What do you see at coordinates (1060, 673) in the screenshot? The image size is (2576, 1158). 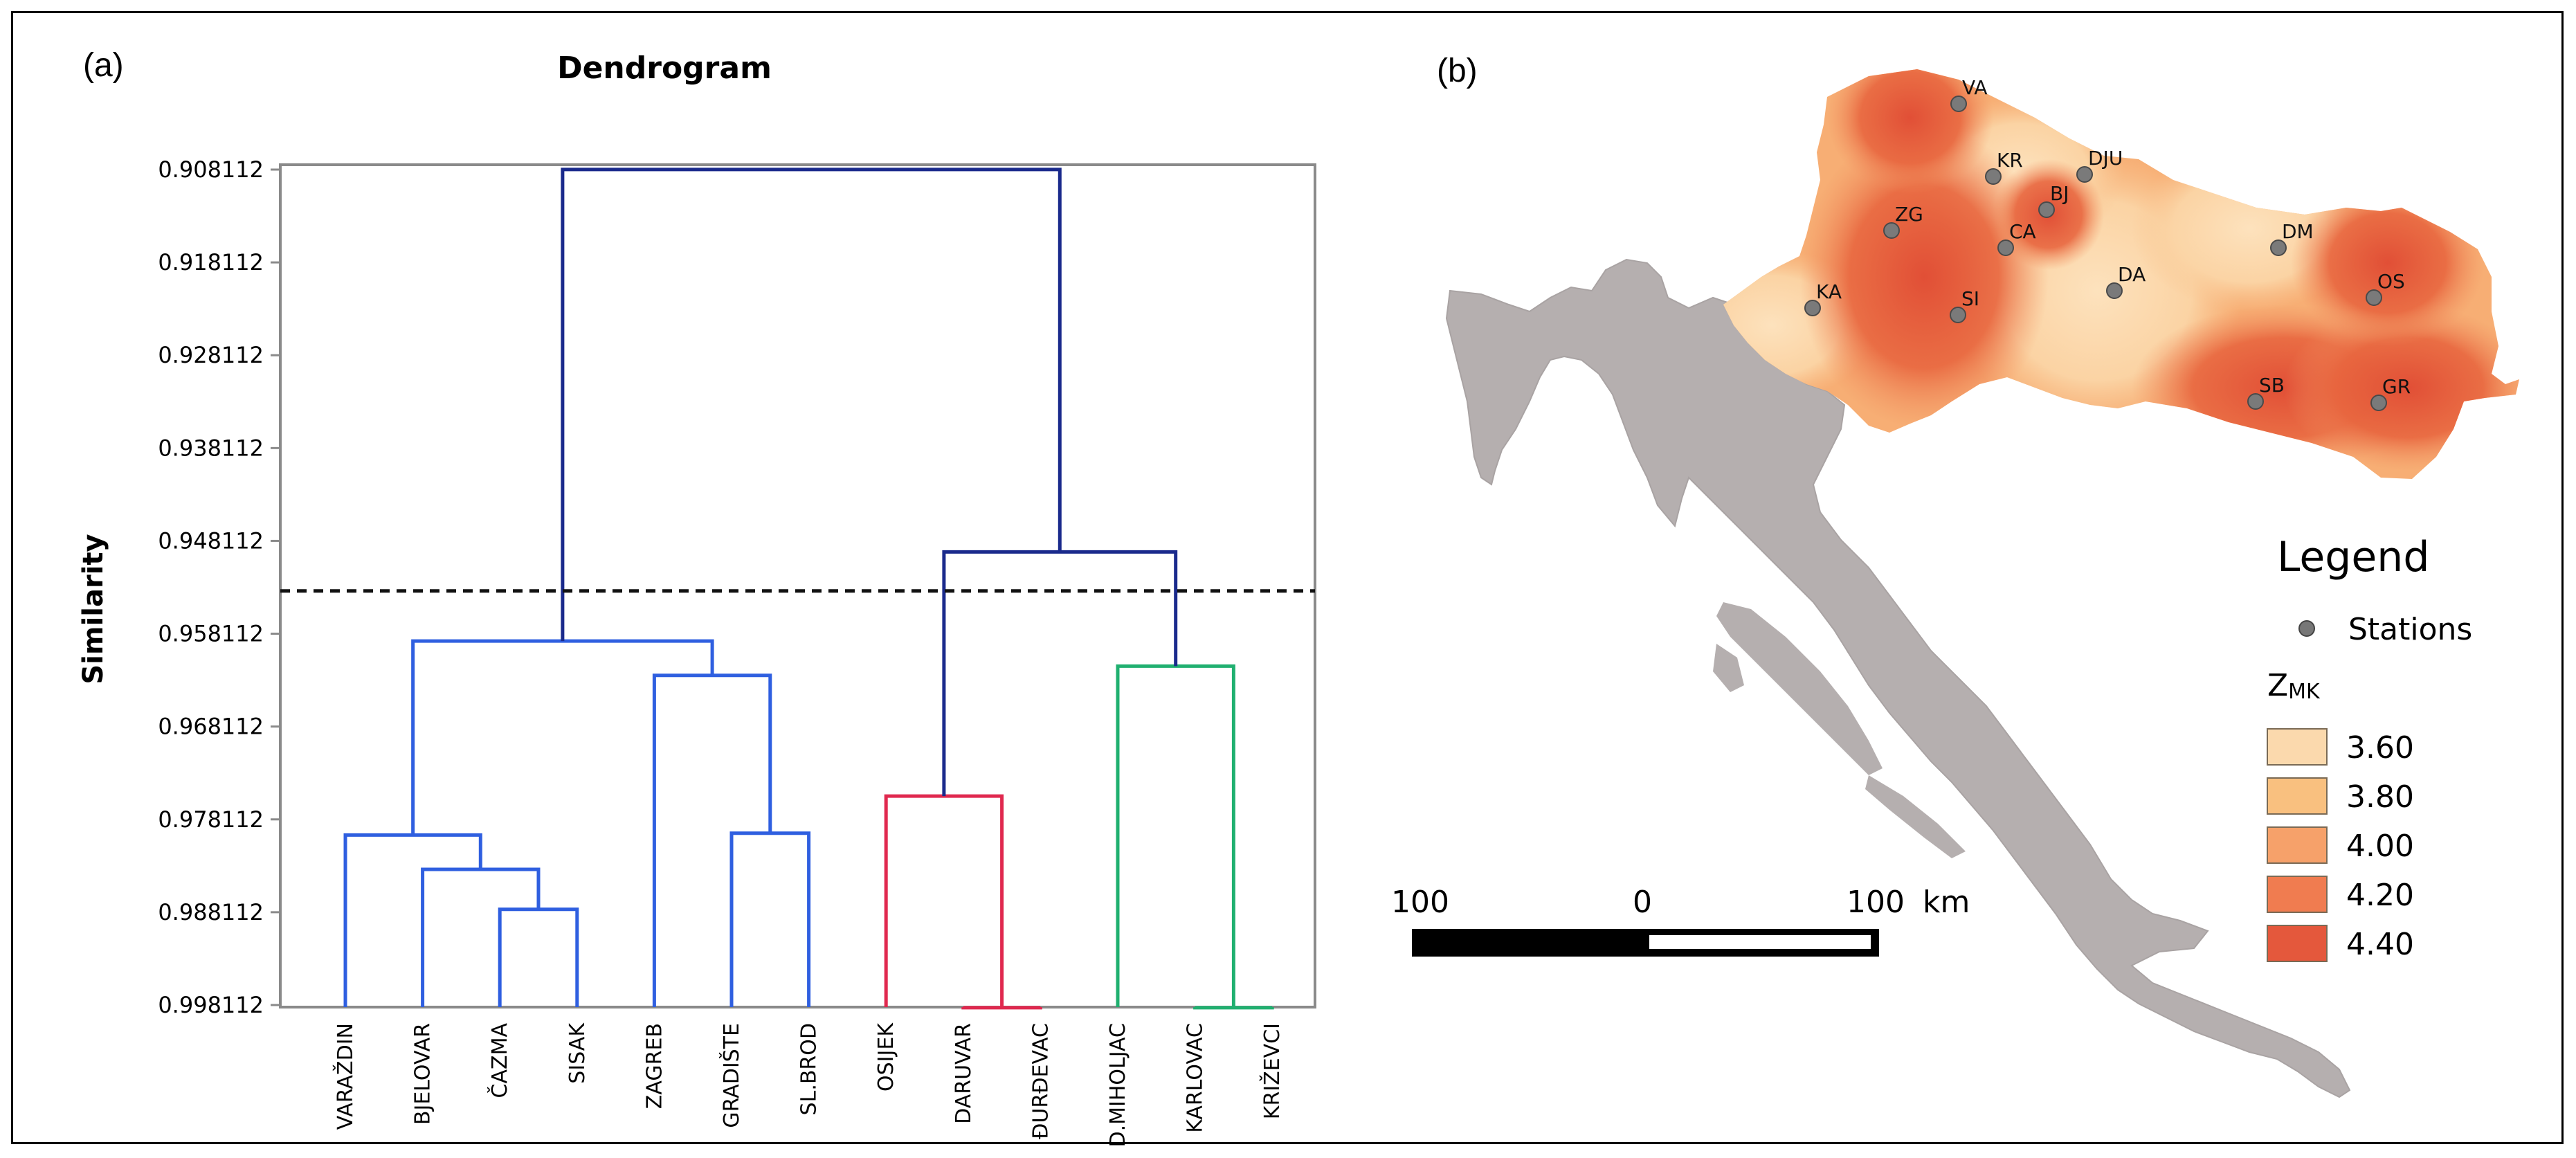 I see `dendrogram-link-m11` at bounding box center [1060, 673].